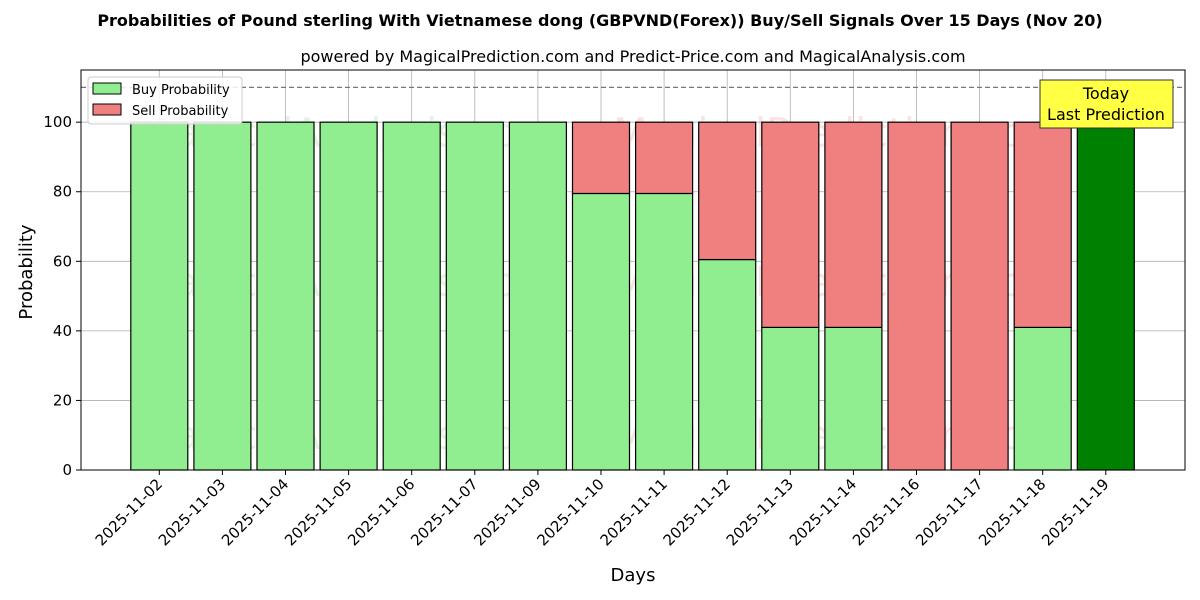  I want to click on x-tick-label: 2025-11-02, so click(129, 512).